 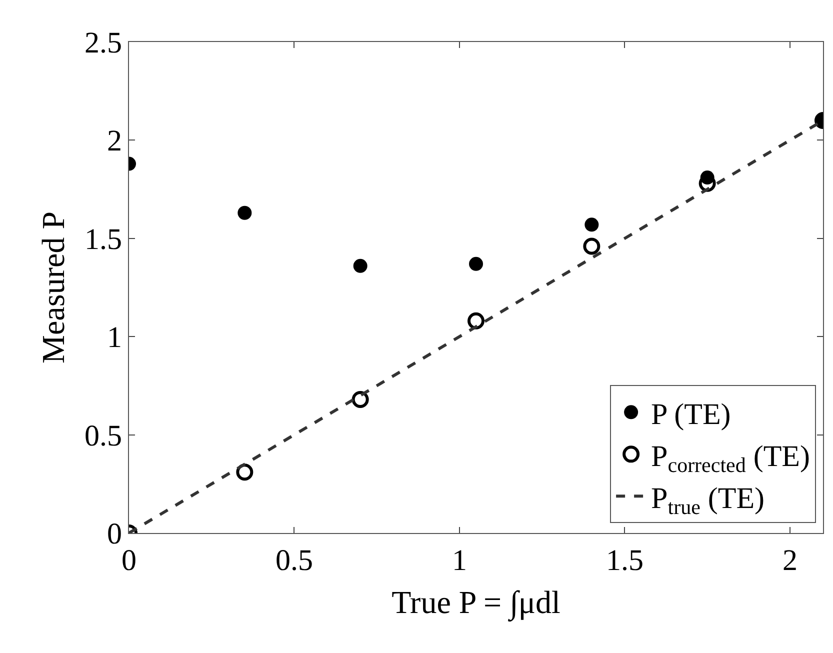 I want to click on legend-label: P (TE), so click(x=691, y=414).